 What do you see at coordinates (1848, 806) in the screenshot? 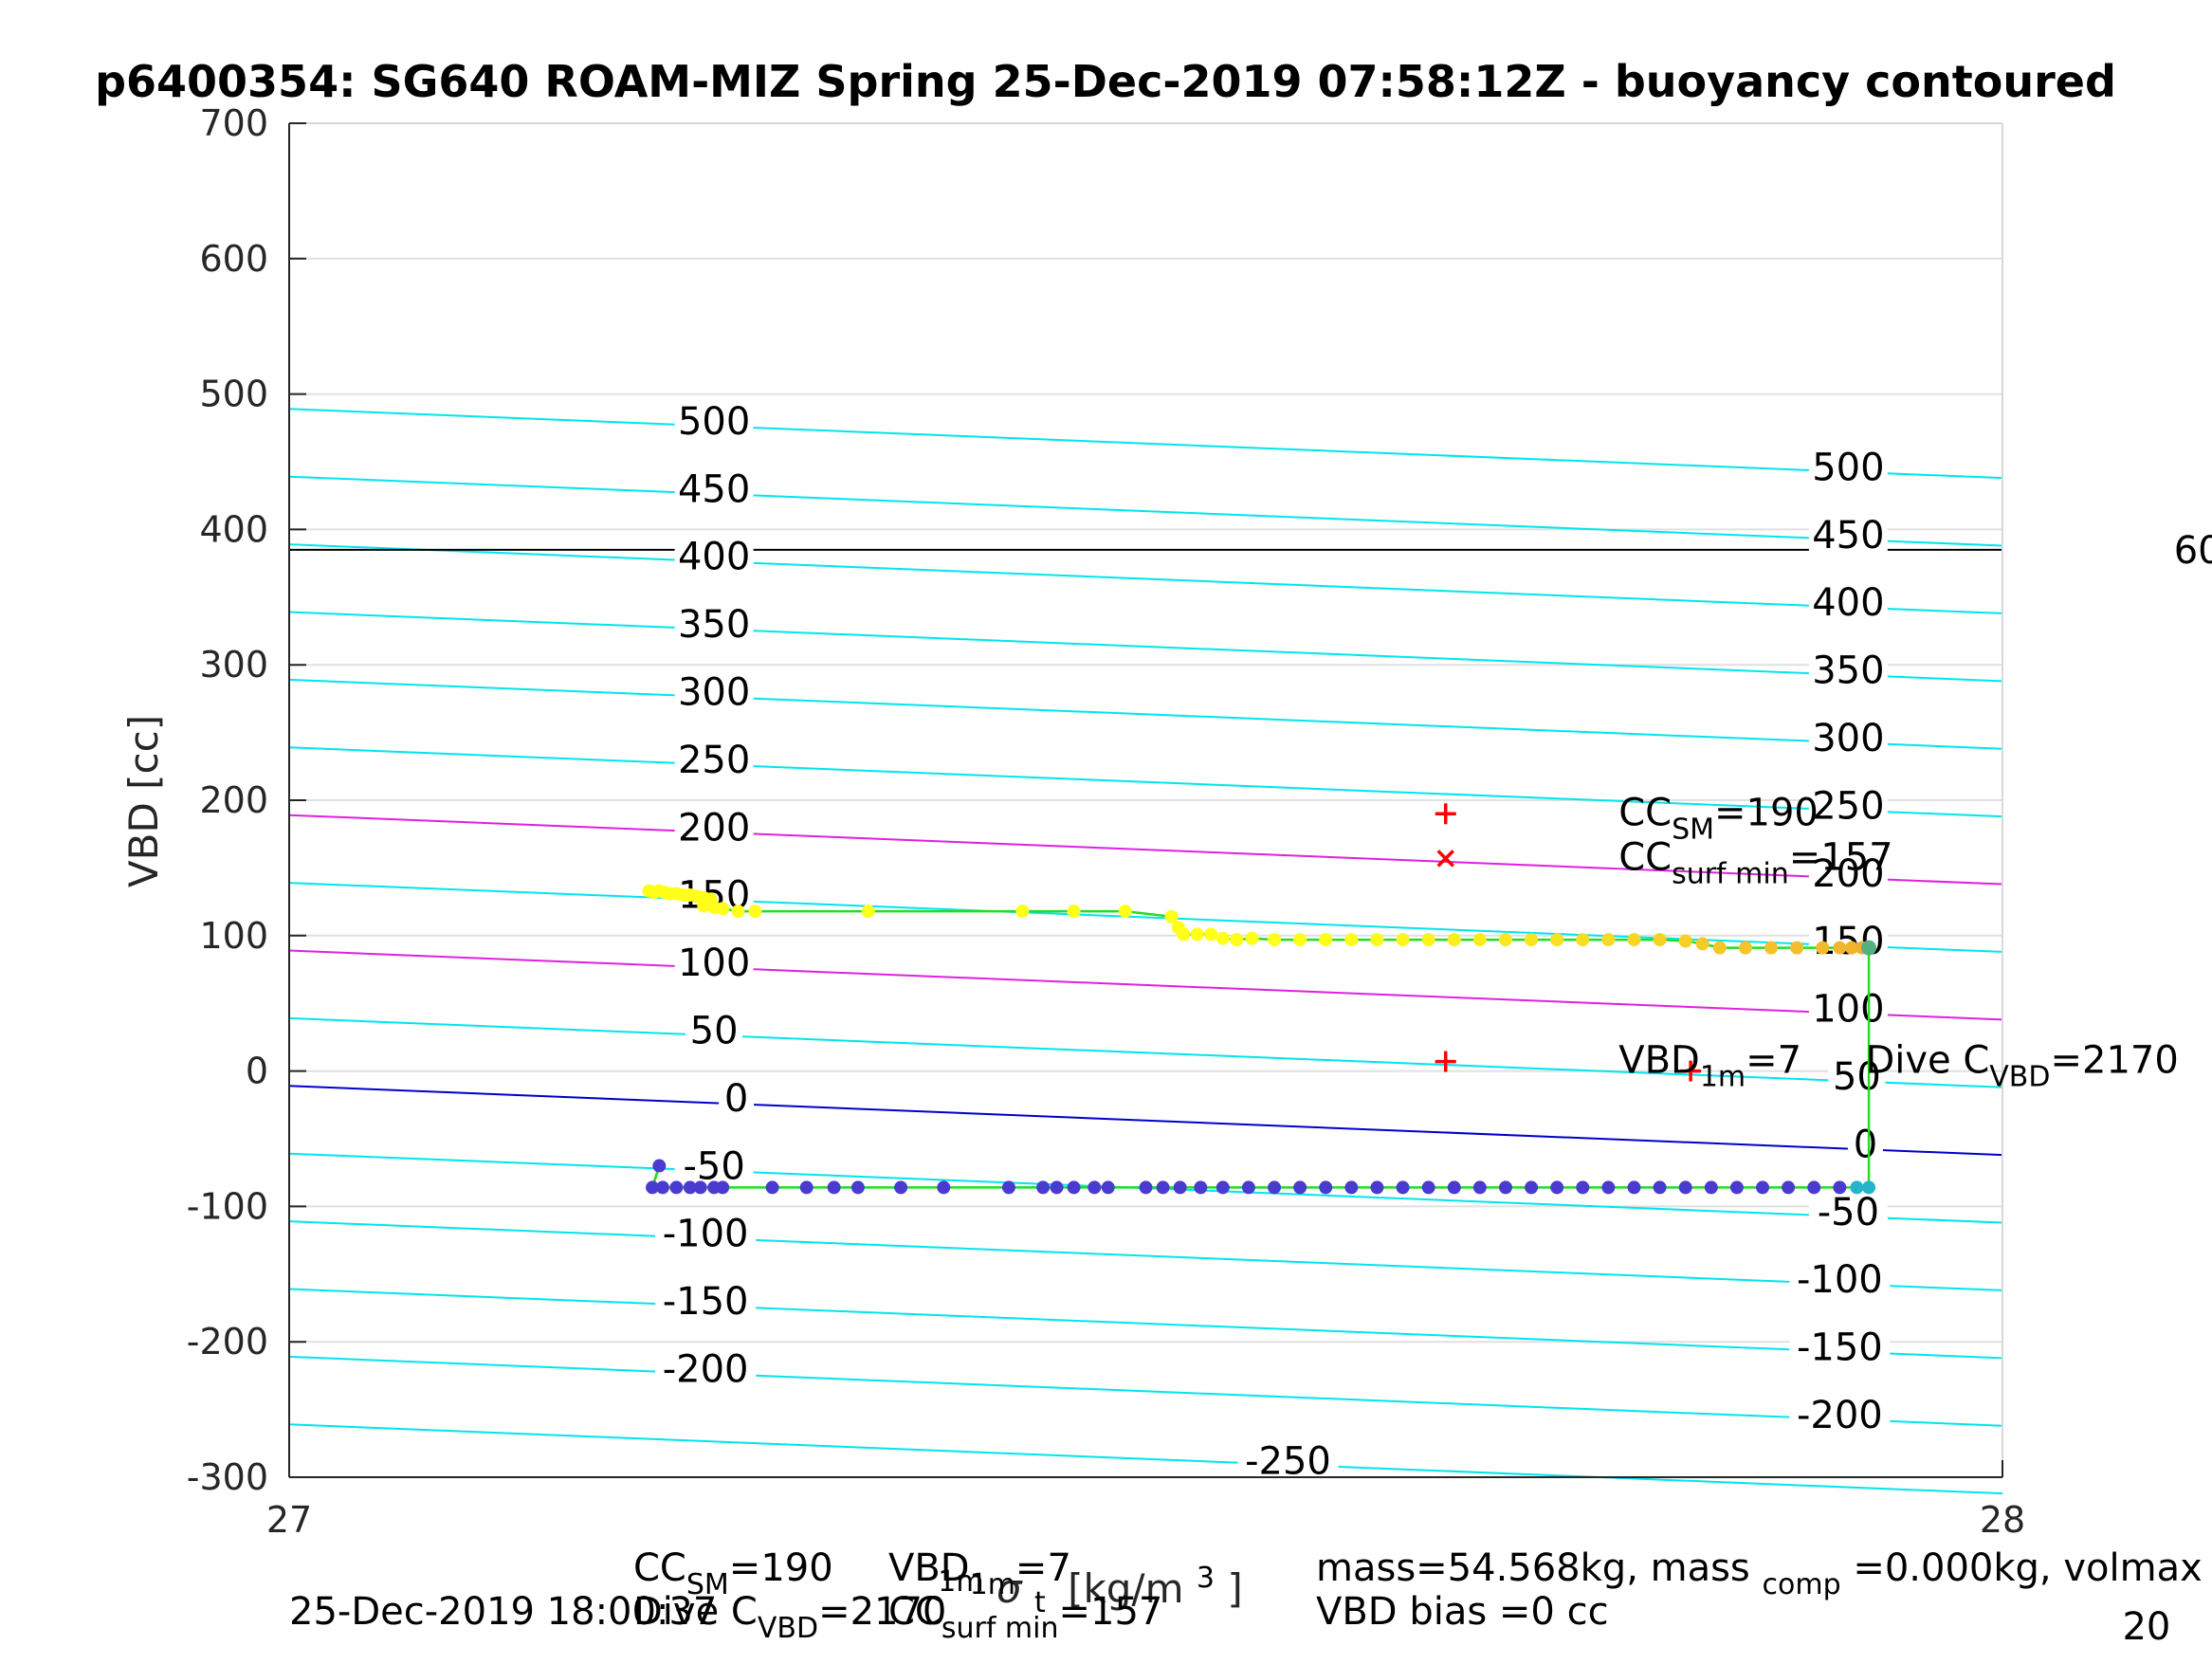
I see `contour-label: 250` at bounding box center [1848, 806].